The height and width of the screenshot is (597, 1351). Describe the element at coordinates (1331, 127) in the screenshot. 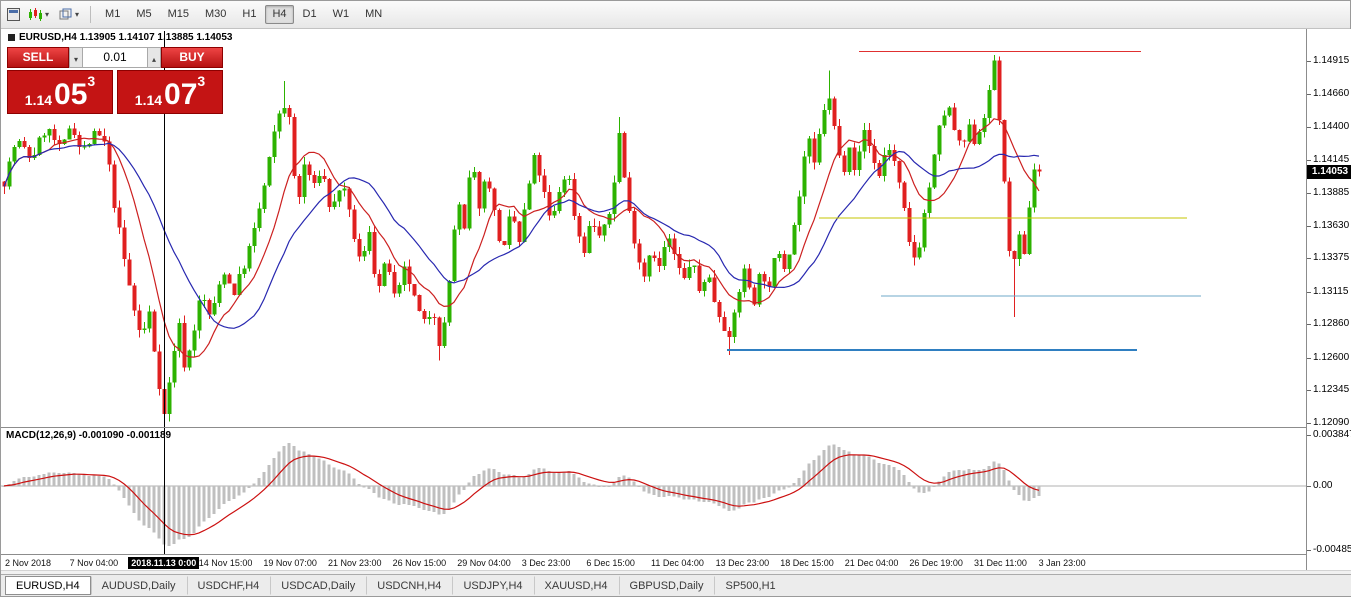

I see `price-axis-label: 1.14400` at that location.